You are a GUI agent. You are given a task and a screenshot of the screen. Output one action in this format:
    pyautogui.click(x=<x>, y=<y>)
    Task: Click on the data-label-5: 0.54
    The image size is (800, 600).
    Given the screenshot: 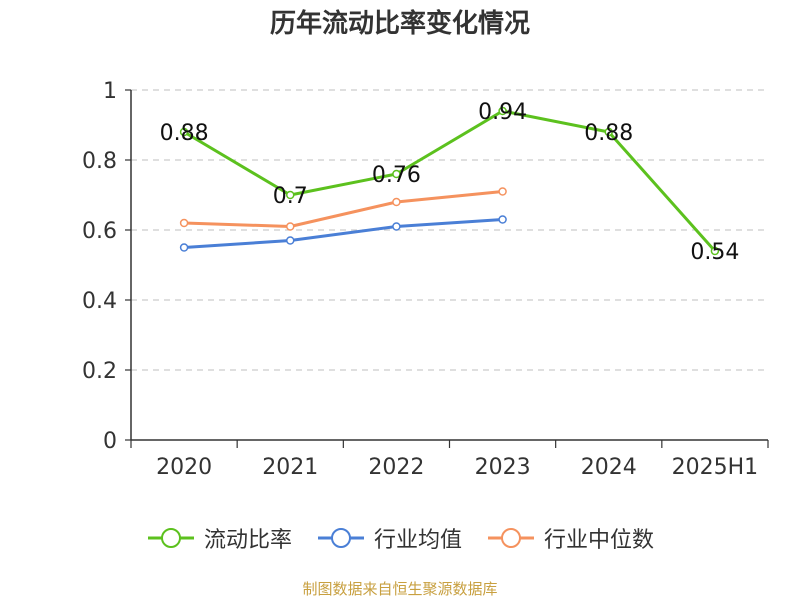 What is the action you would take?
    pyautogui.click(x=714, y=252)
    